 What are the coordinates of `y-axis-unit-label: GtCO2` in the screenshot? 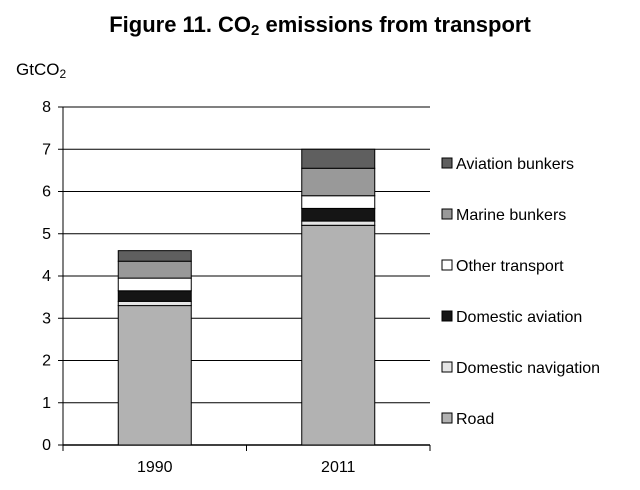 It's located at (41, 70).